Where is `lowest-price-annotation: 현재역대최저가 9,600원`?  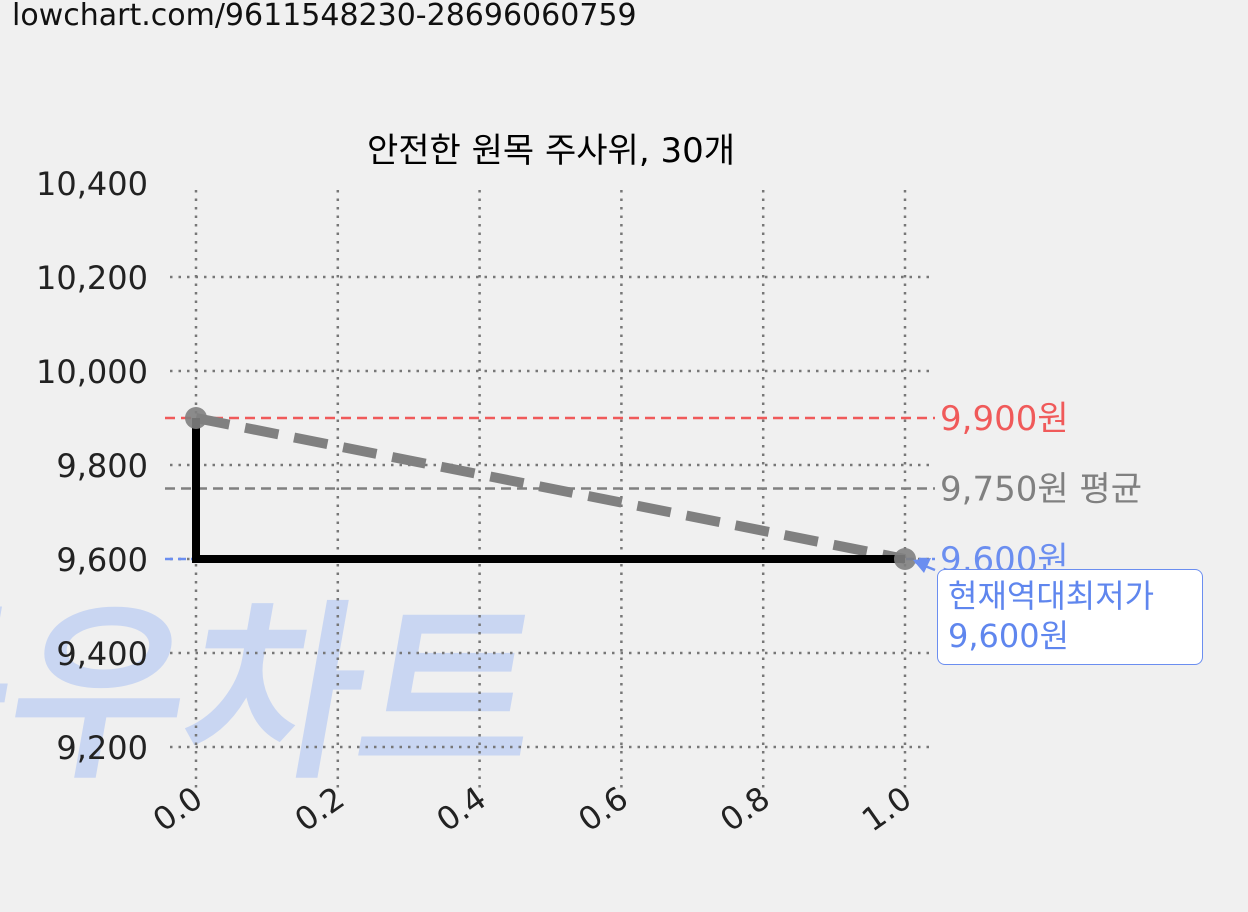
lowest-price-annotation: 현재역대최저가 9,600원 is located at coordinates (1070, 617).